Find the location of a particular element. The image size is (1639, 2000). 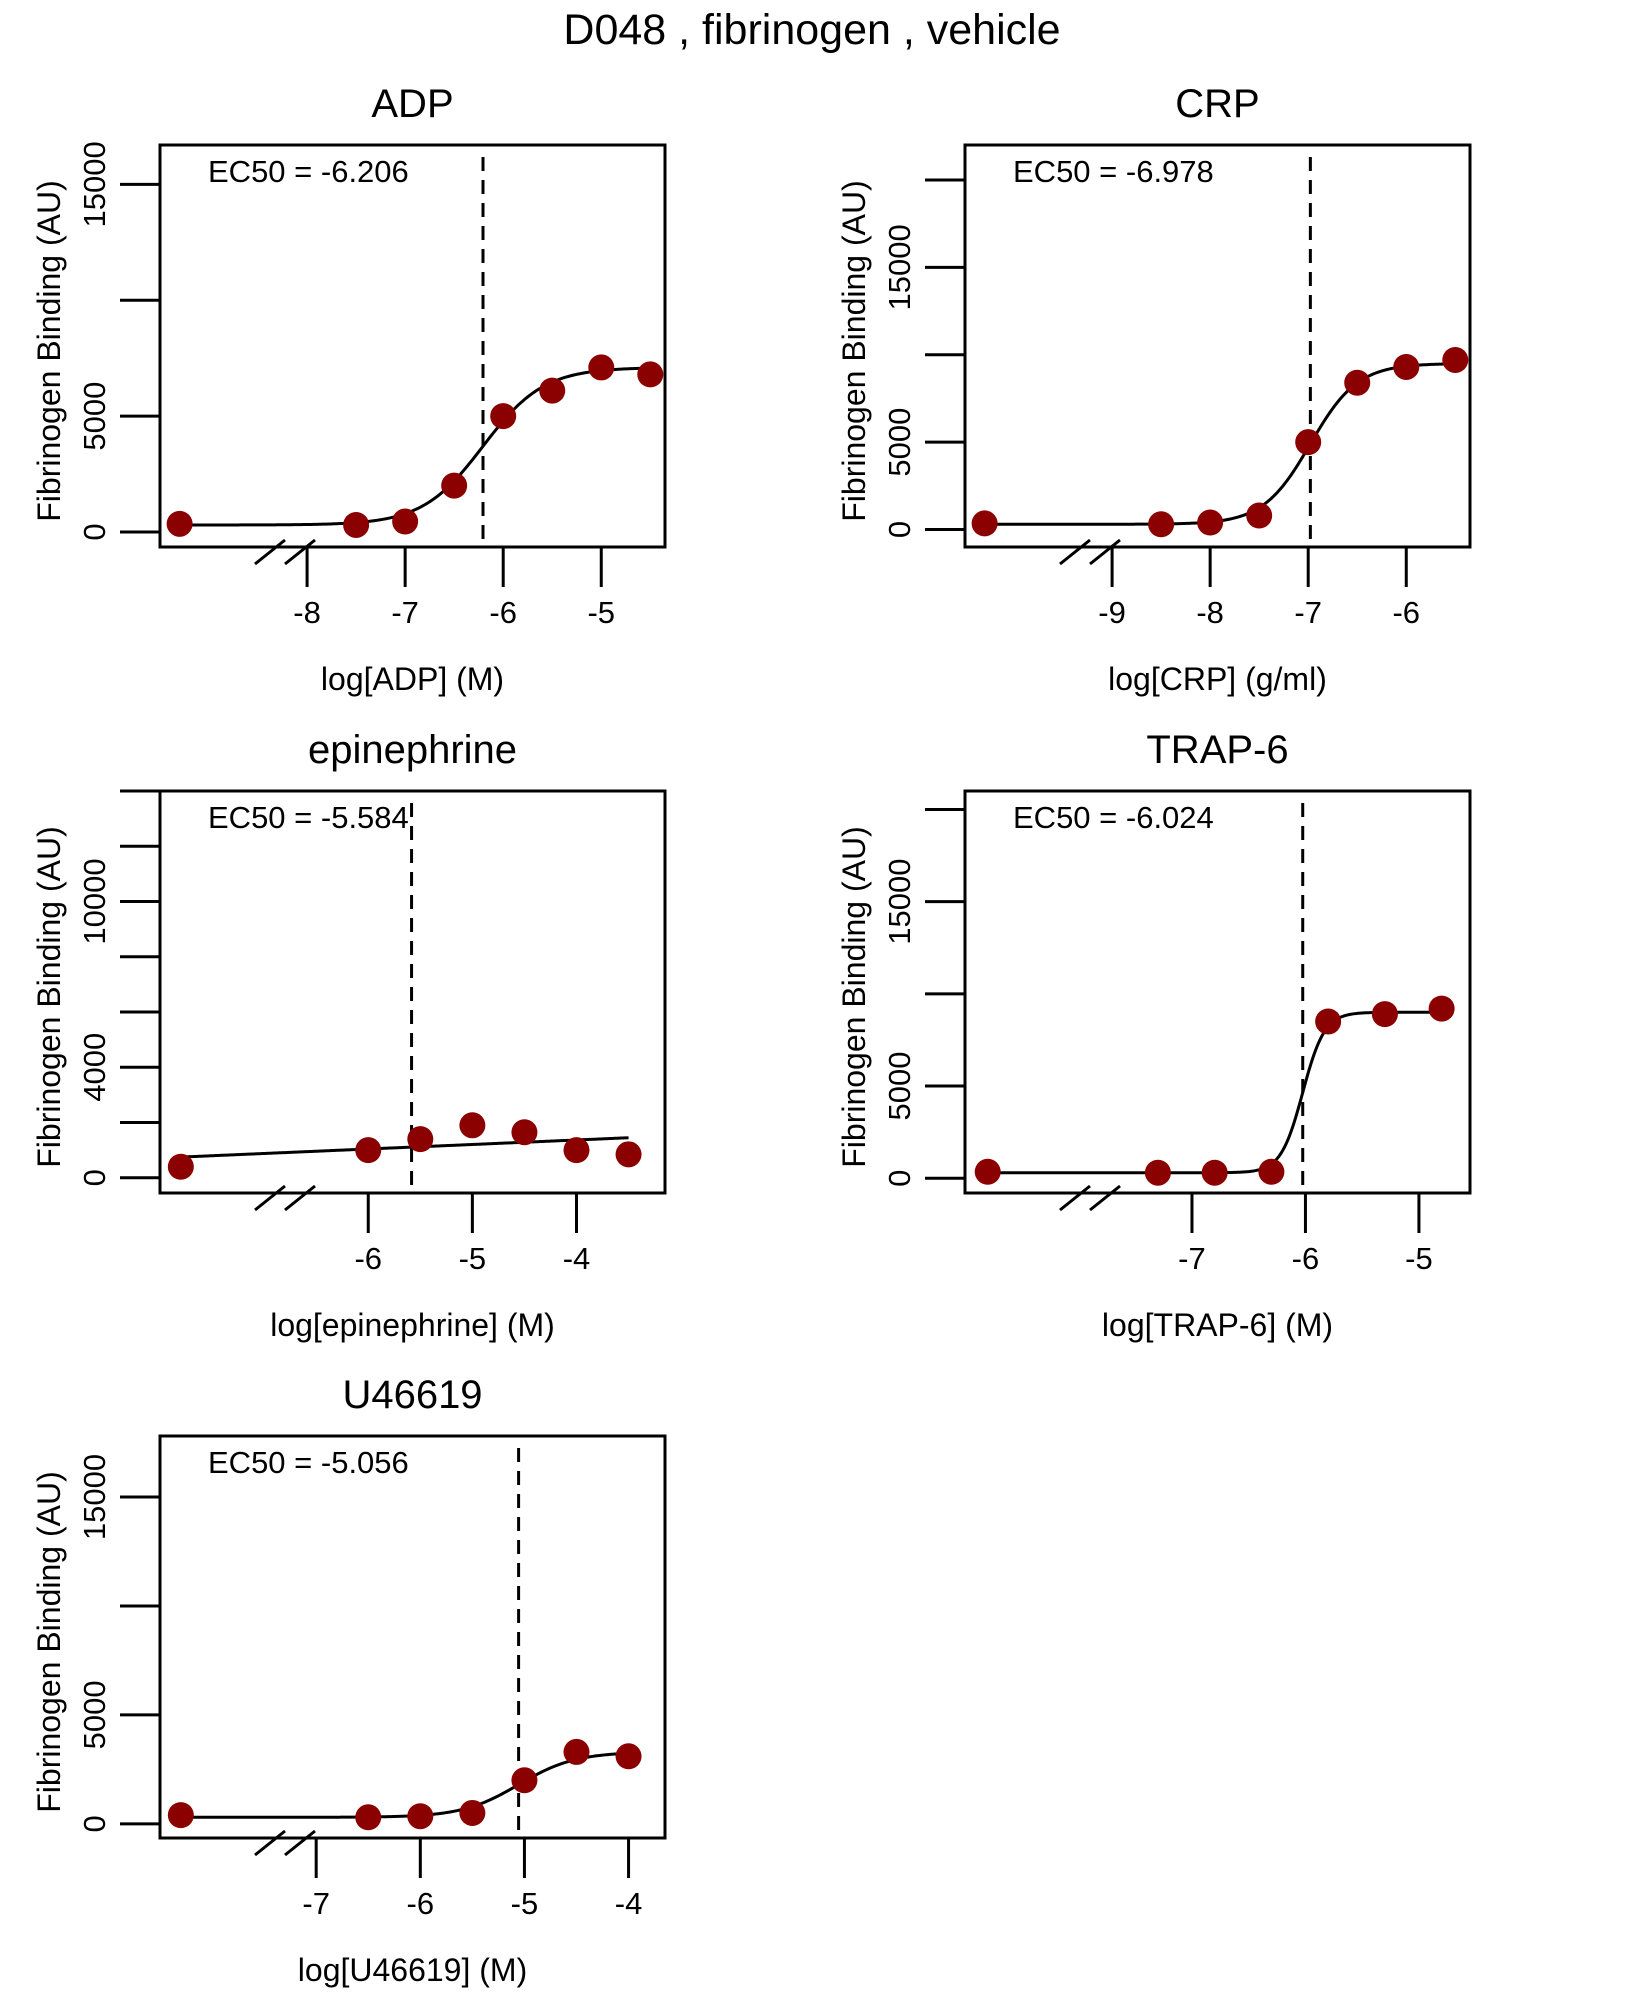

x-tick-label: -9 is located at coordinates (1112, 612).